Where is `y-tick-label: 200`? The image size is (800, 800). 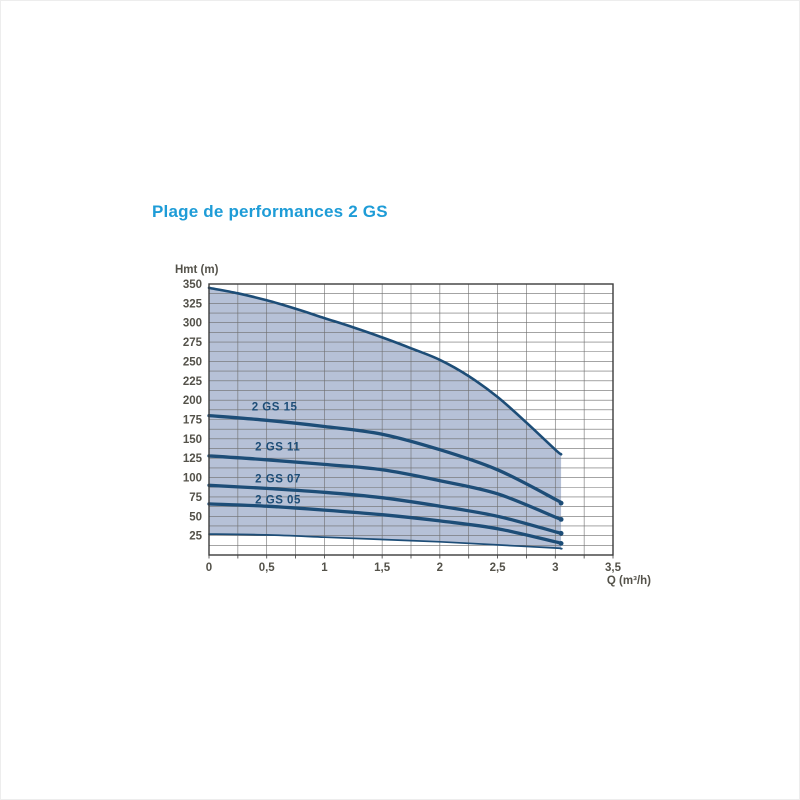 y-tick-label: 200 is located at coordinates (192, 401).